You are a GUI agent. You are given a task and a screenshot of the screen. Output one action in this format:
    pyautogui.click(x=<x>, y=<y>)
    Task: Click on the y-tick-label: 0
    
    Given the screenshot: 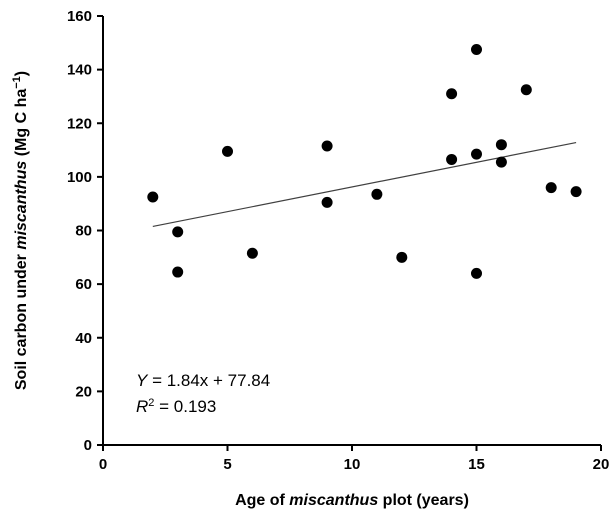 What is the action you would take?
    pyautogui.click(x=88, y=445)
    